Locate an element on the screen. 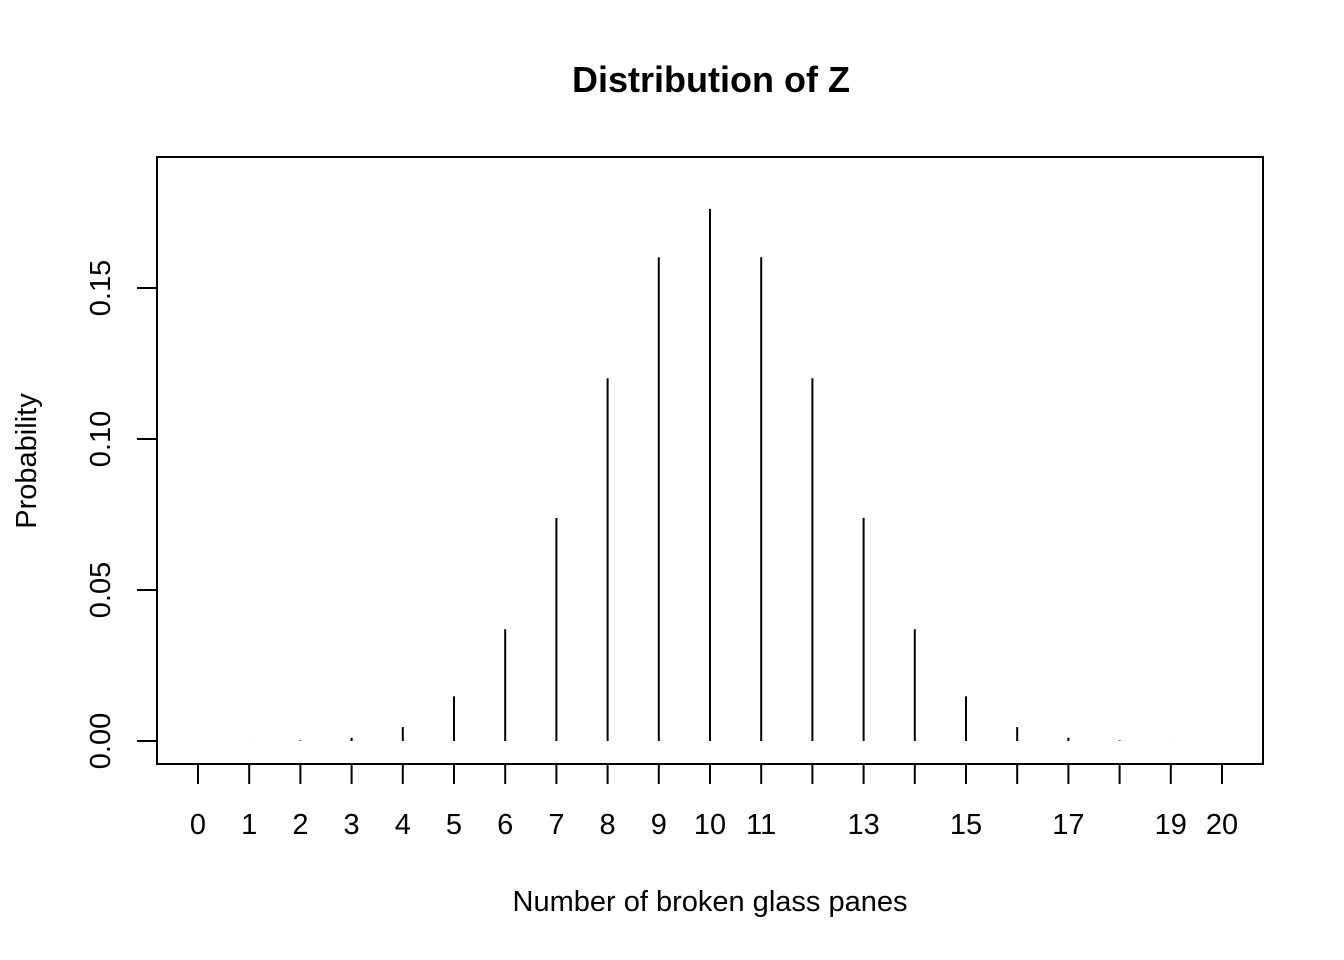 This screenshot has width=1344, height=960. x-tick-label-13: 13 is located at coordinates (863, 825).